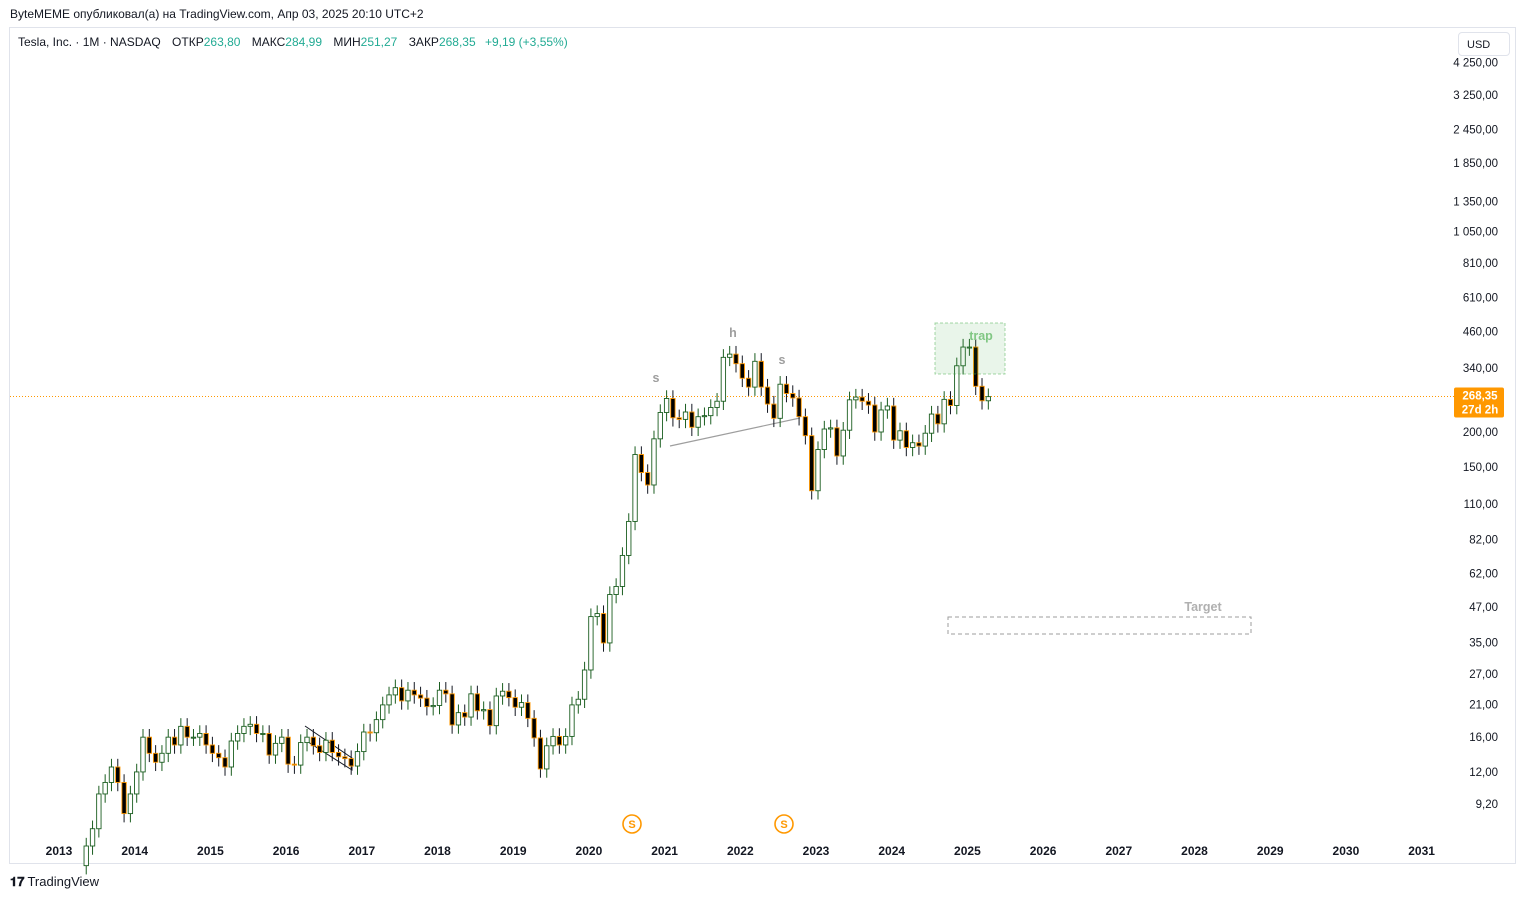 The height and width of the screenshot is (900, 1526). What do you see at coordinates (1483, 773) in the screenshot?
I see `price-tick-label: 12,00` at bounding box center [1483, 773].